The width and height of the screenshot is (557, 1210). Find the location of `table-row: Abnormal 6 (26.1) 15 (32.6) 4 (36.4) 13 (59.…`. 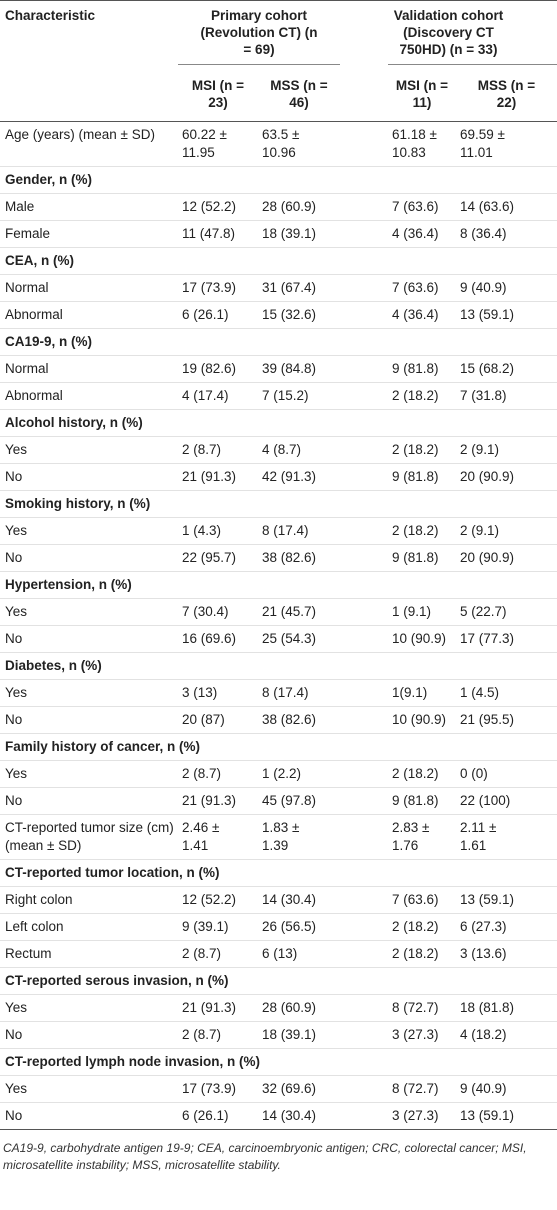

table-row: Abnormal 6 (26.1) 15 (32.6) 4 (36.4) 13 (59.… is located at coordinates (278, 315).